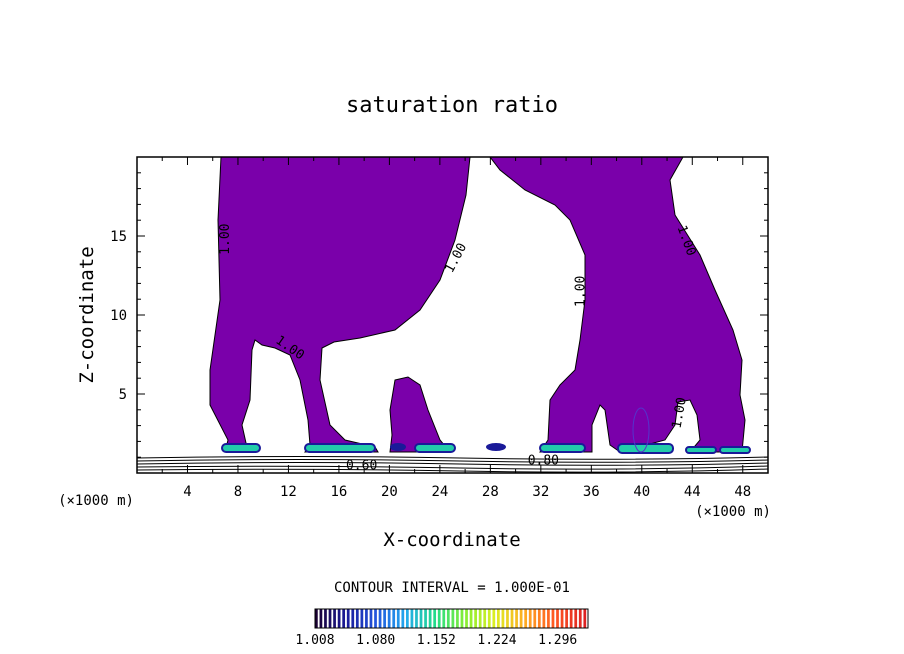 This screenshot has width=904, height=654. Describe the element at coordinates (436, 640) in the screenshot. I see `colorbar-tick-labels: 1.008 1.080 1.152 1.224 1.296` at that location.